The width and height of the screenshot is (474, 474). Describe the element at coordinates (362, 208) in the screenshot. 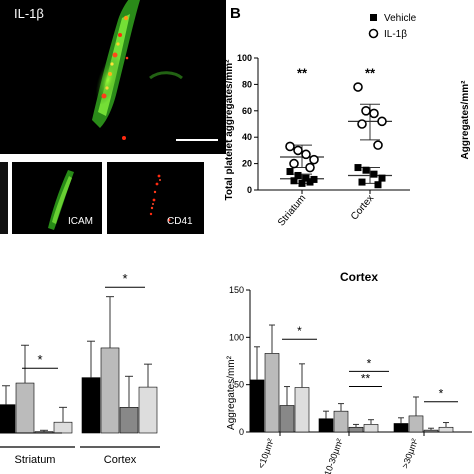

I see `scatter-x-tick-label-cortex: Cortex` at that location.